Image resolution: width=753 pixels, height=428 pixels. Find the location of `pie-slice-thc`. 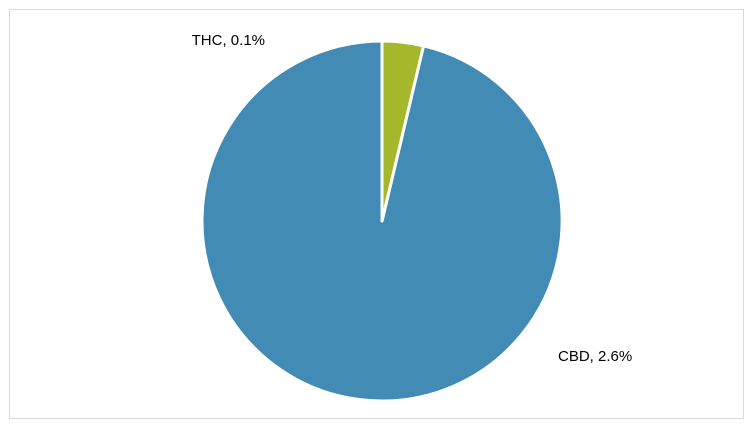

pie-slice-thc is located at coordinates (403, 131).